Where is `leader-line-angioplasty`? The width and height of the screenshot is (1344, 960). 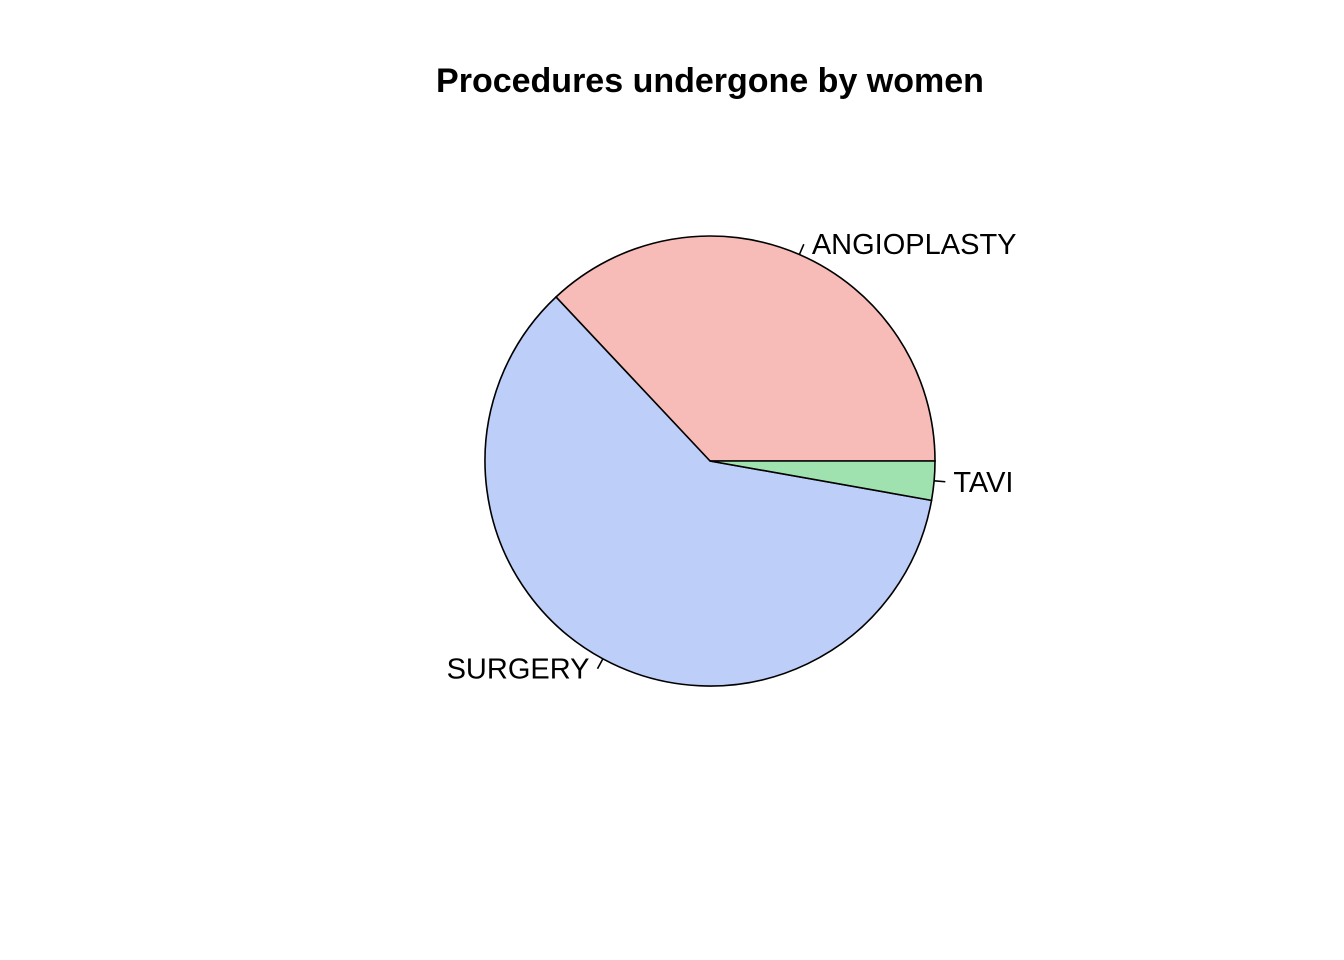 leader-line-angioplasty is located at coordinates (801, 249).